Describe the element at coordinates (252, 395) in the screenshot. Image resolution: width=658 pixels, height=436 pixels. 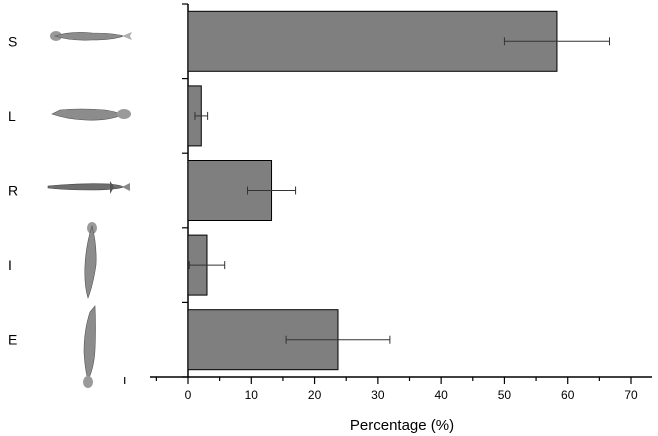
I see `x-tick-label: 10` at that location.